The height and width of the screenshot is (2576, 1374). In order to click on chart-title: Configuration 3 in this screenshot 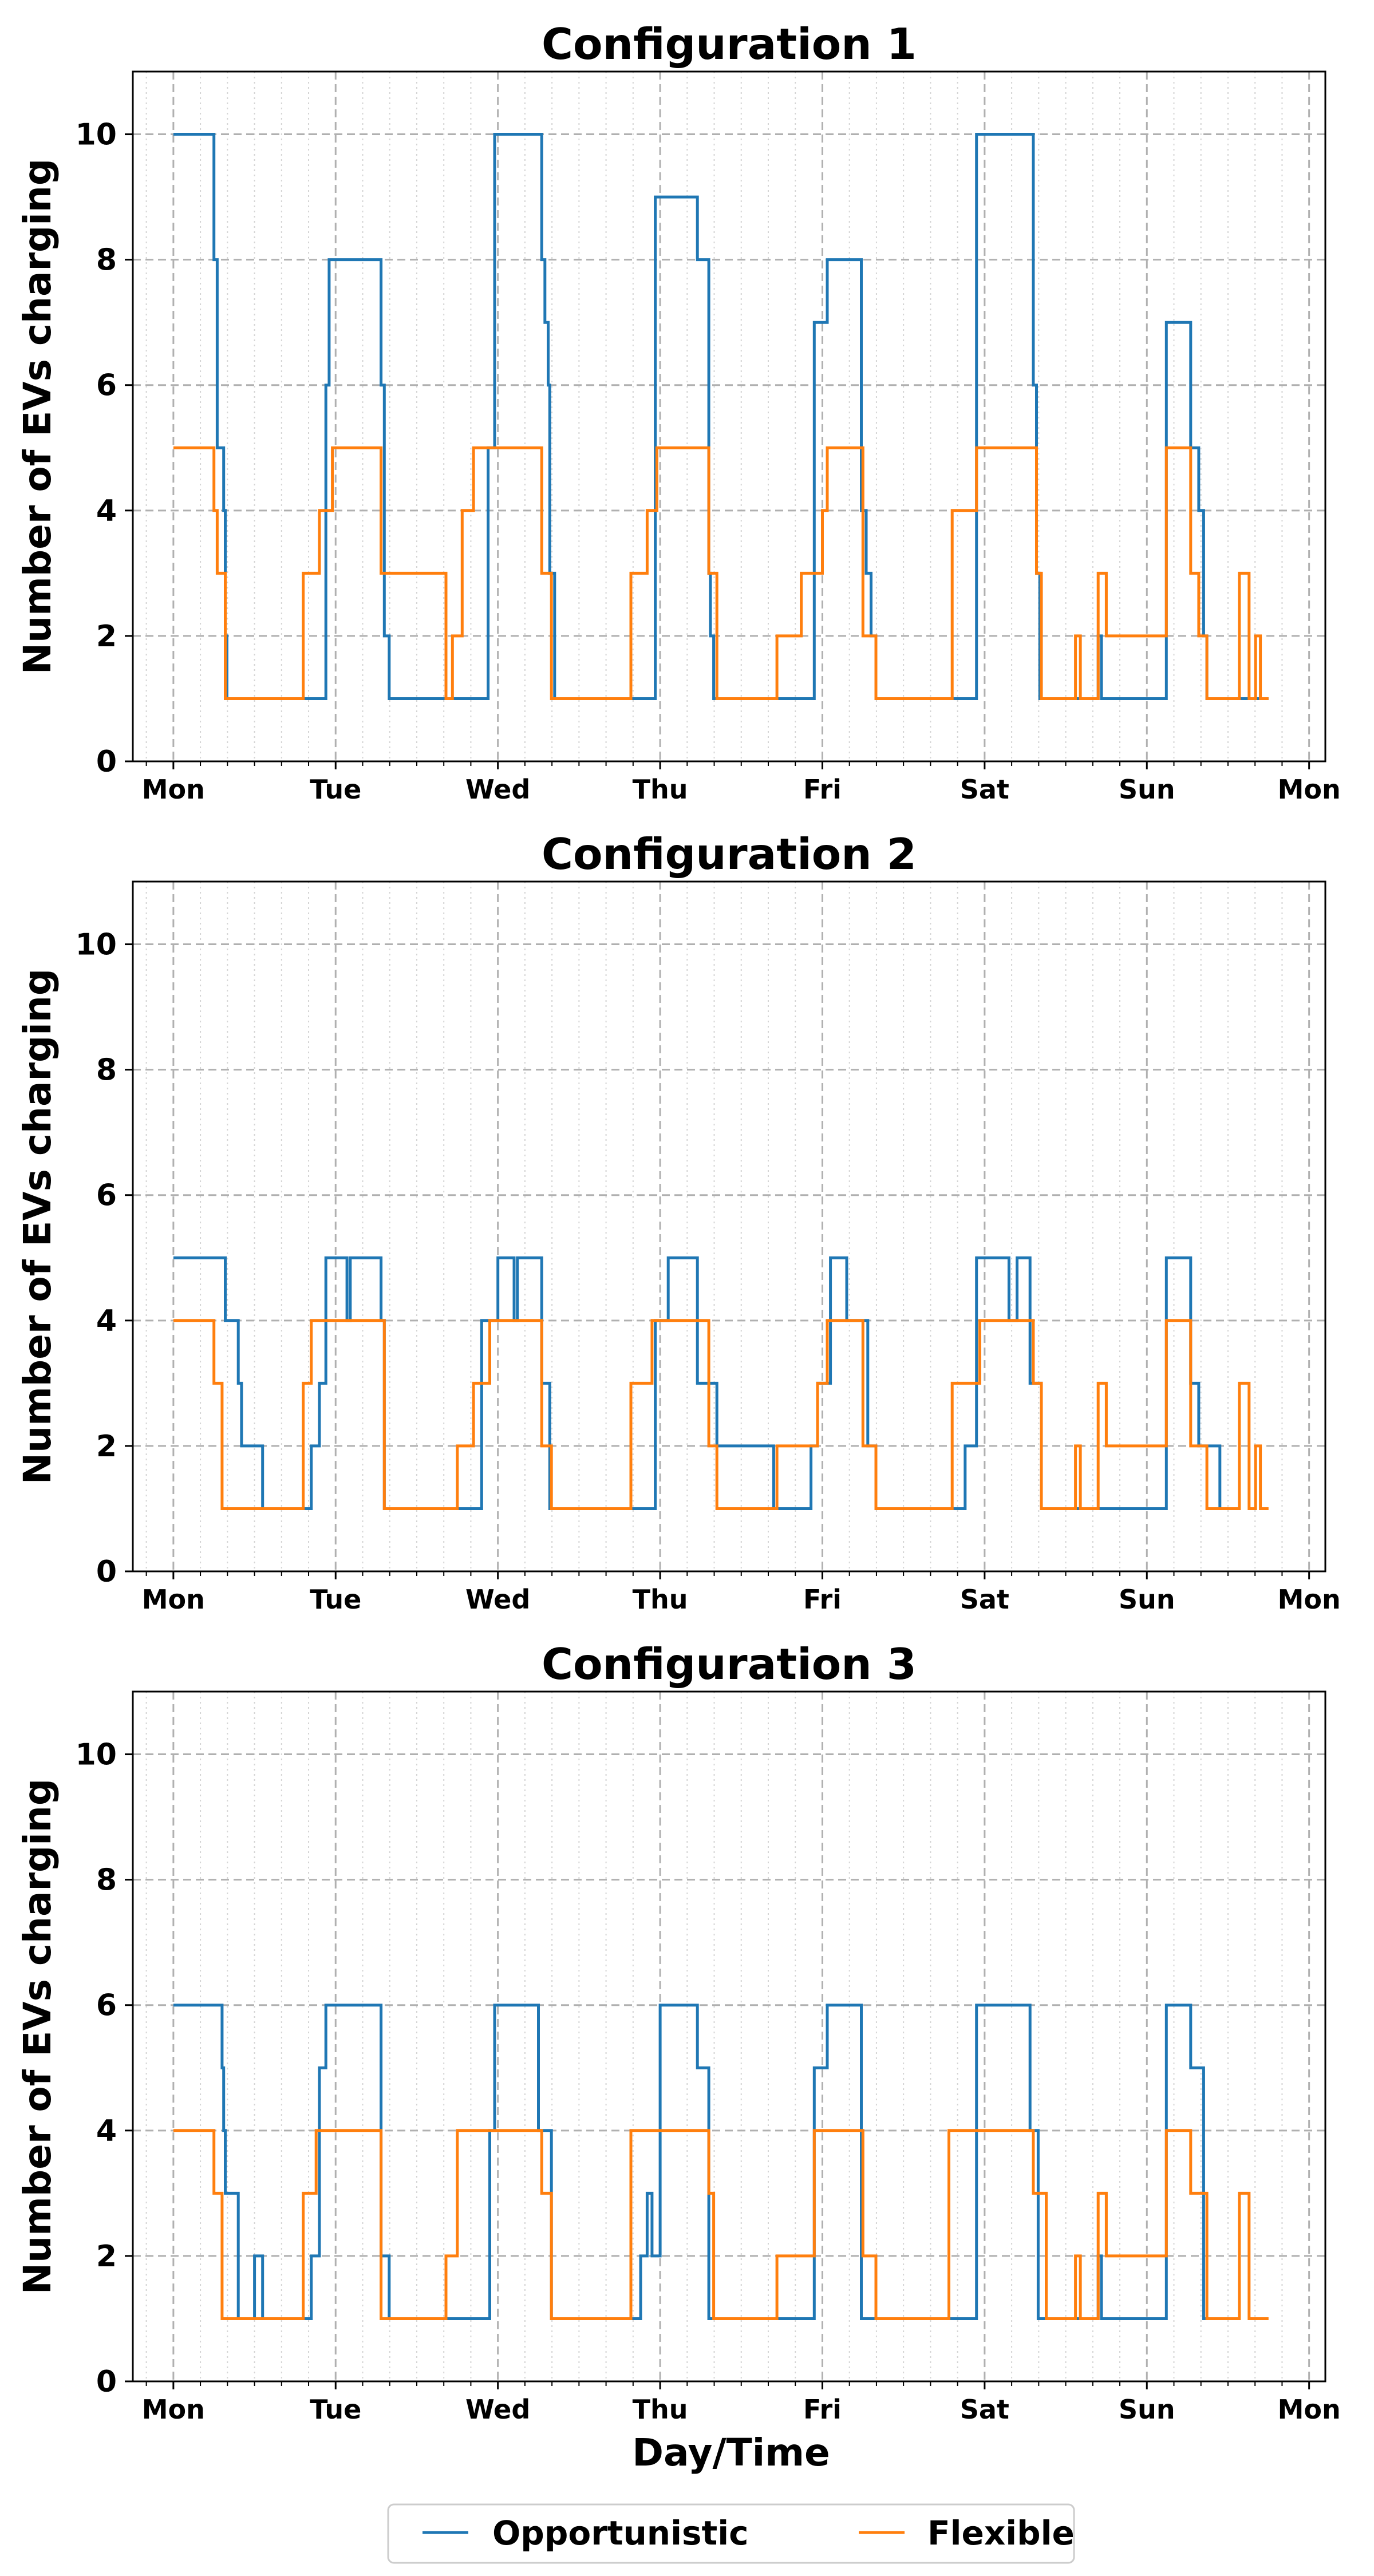, I will do `click(729, 1664)`.